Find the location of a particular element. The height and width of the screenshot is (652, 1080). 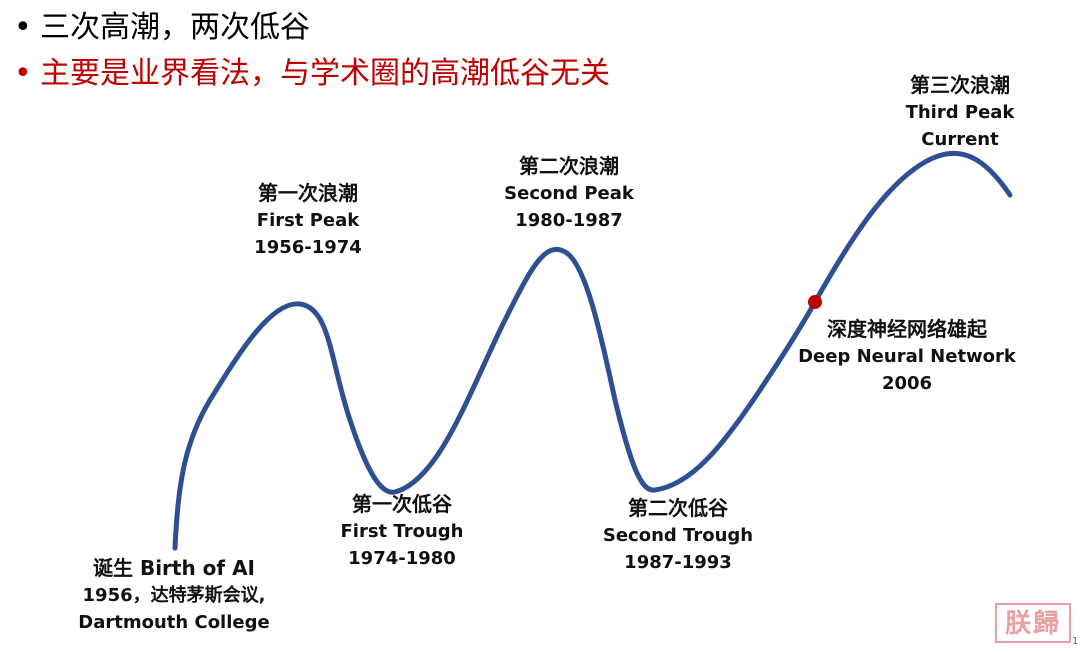

label-dnn-zh: 深度神经网络雄起 is located at coordinates (907, 329).